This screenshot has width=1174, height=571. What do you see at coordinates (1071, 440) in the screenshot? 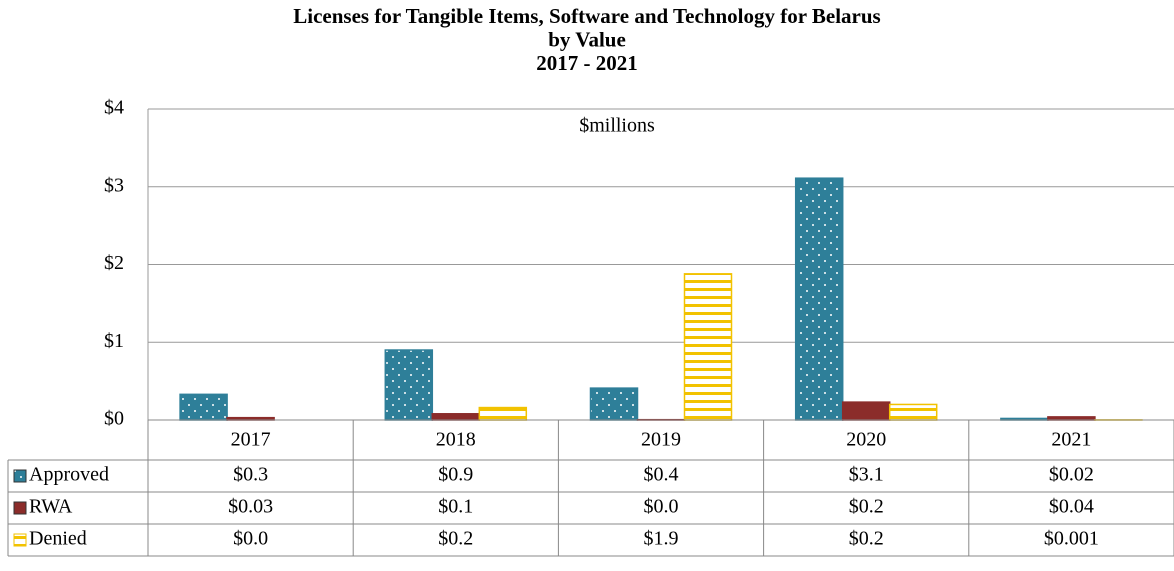
I see `x-tick-label: 2021` at bounding box center [1071, 440].